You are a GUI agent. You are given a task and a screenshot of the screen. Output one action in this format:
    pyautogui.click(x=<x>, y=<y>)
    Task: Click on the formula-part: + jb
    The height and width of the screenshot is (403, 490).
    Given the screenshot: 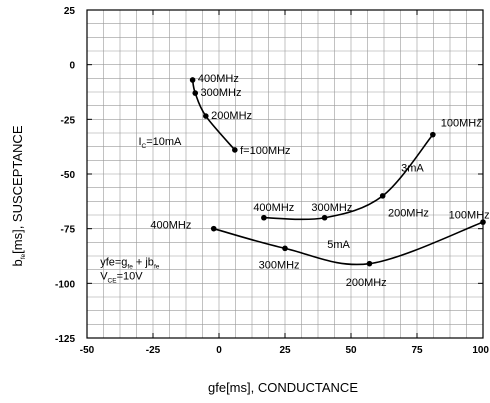 What is the action you would take?
    pyautogui.click(x=143, y=262)
    